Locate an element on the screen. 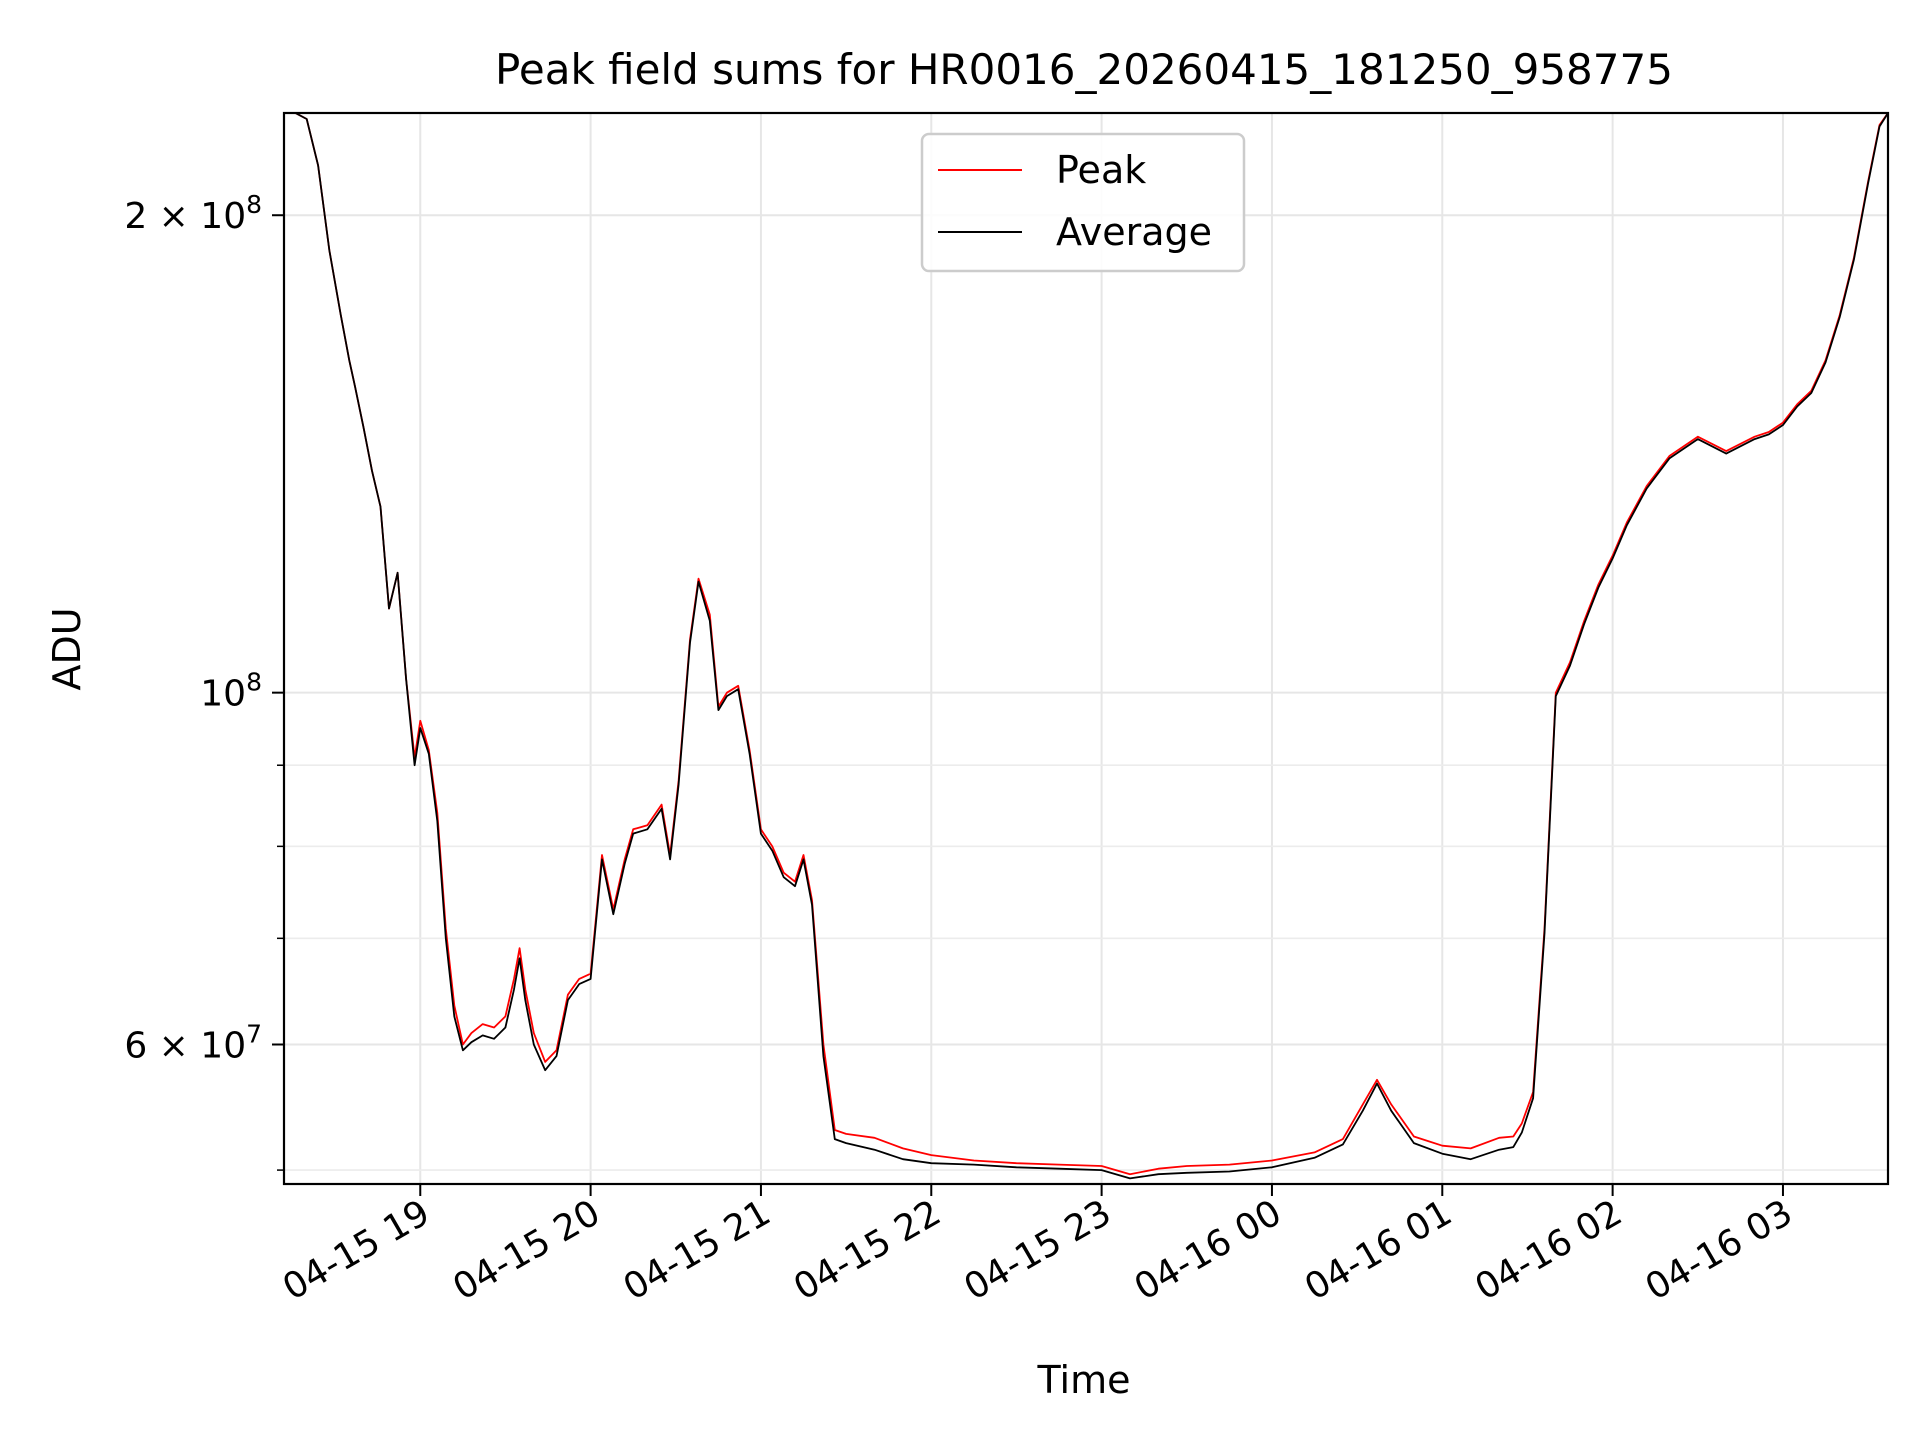 This screenshot has height=1440, width=1920. y-tick-label: 108 is located at coordinates (231, 691).